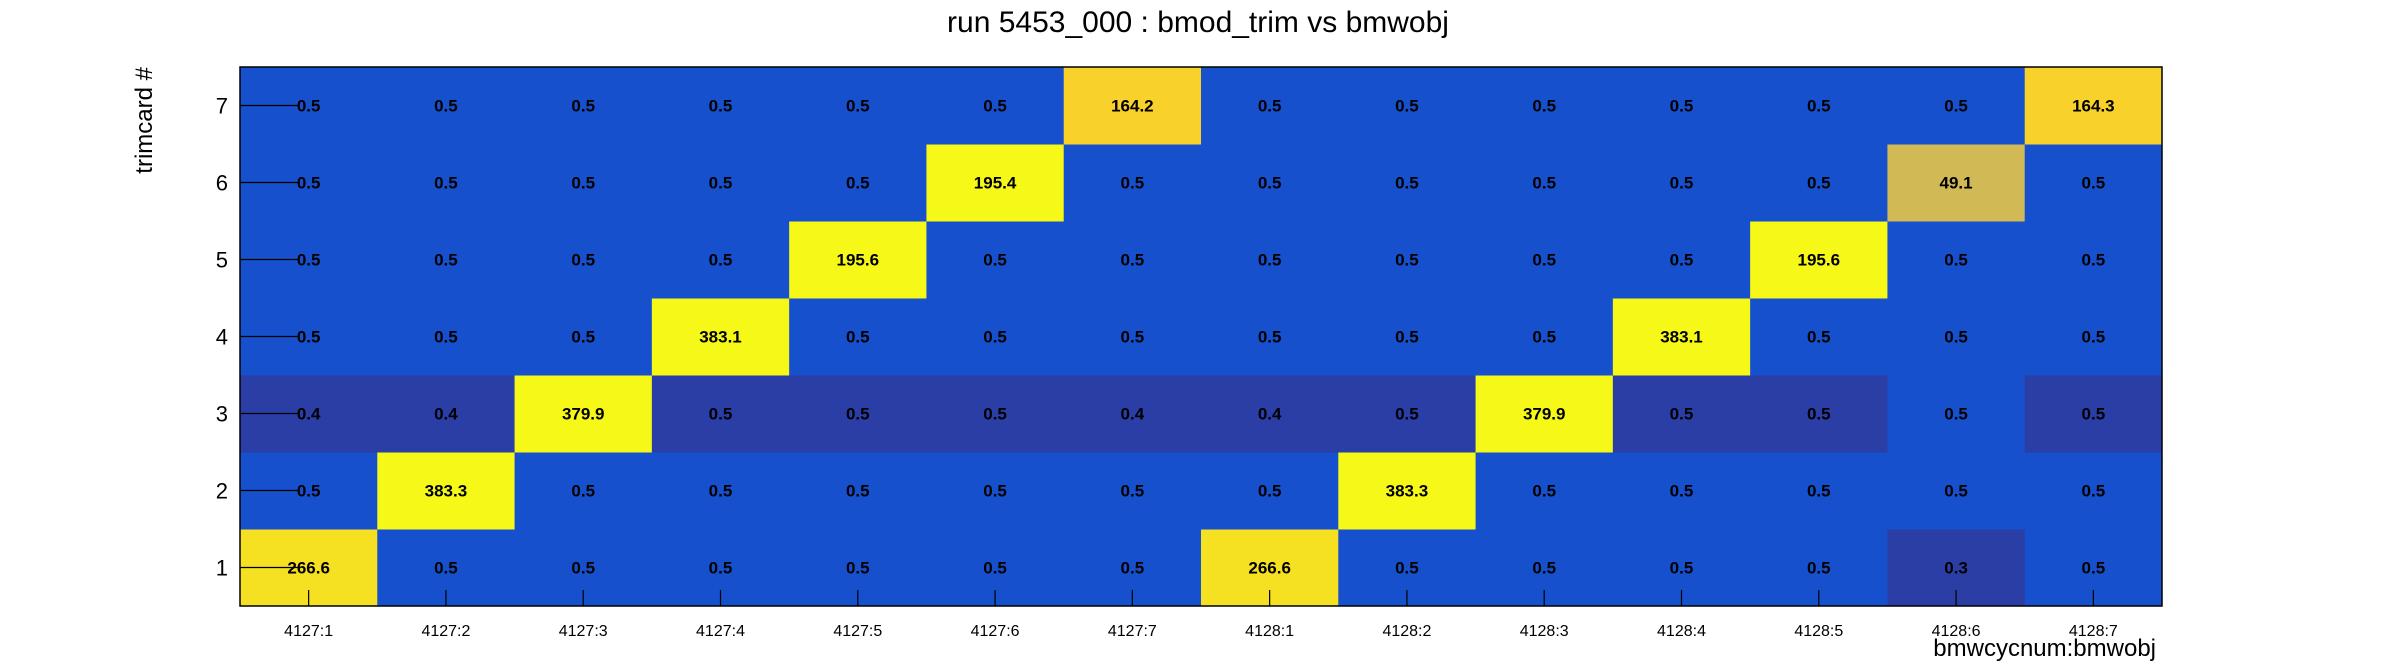  What do you see at coordinates (1269, 631) in the screenshot?
I see `x-tick-label: 4128:1` at bounding box center [1269, 631].